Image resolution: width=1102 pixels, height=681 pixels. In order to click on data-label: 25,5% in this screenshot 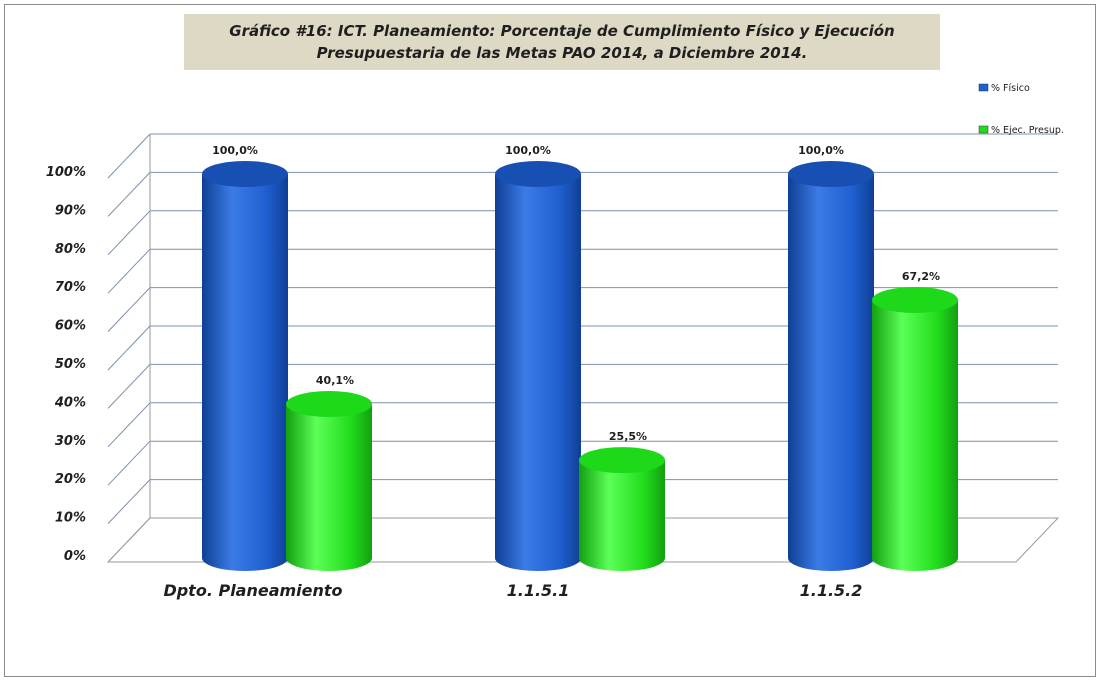, I will do `click(628, 436)`.